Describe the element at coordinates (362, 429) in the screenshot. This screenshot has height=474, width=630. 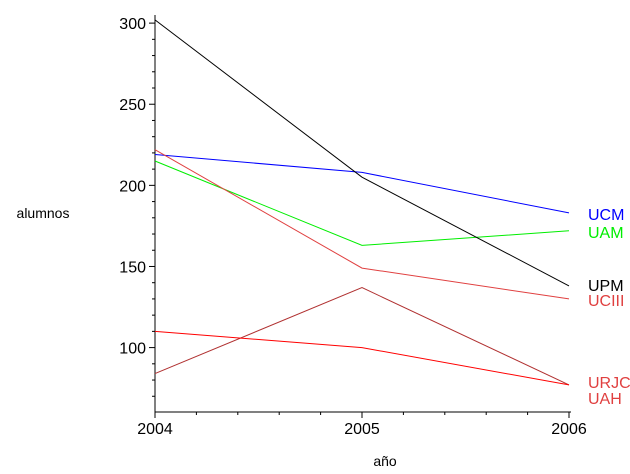
I see `x-tick-label: 2005` at that location.